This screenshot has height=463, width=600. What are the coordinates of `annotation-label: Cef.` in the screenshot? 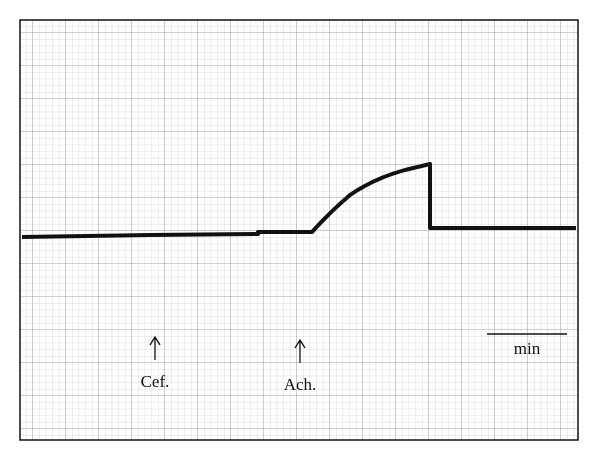 It's located at (155, 381).